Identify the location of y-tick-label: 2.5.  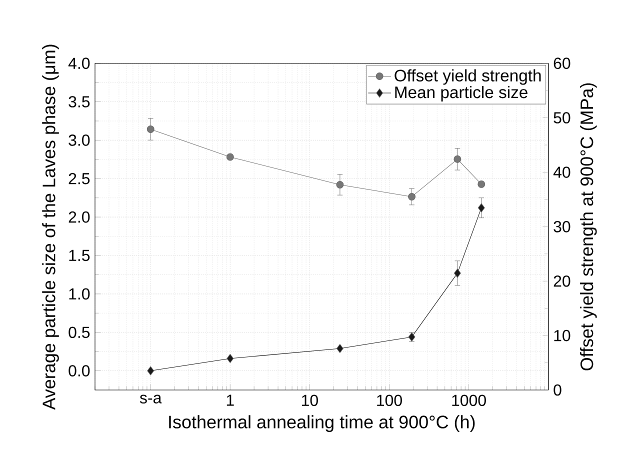
(79, 178).